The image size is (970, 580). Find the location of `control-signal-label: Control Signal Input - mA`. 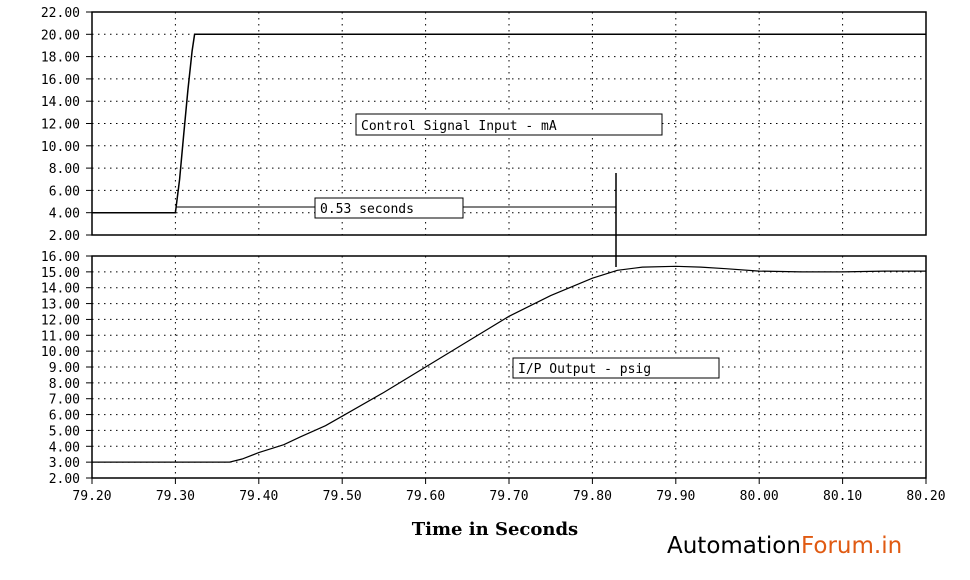

control-signal-label: Control Signal Input - mA is located at coordinates (459, 126).